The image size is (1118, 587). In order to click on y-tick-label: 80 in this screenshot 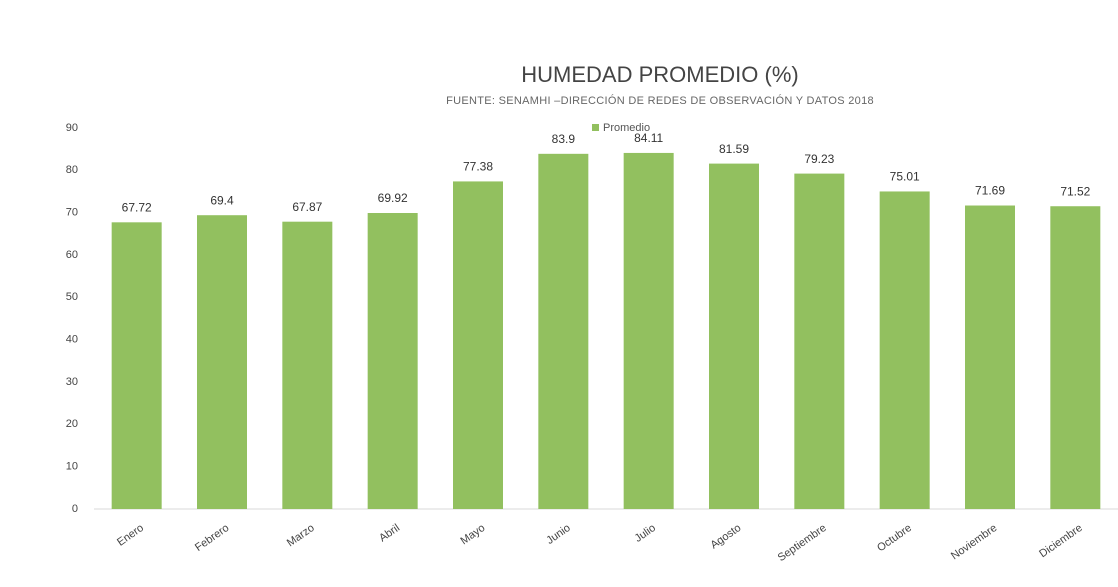, I will do `click(72, 170)`.